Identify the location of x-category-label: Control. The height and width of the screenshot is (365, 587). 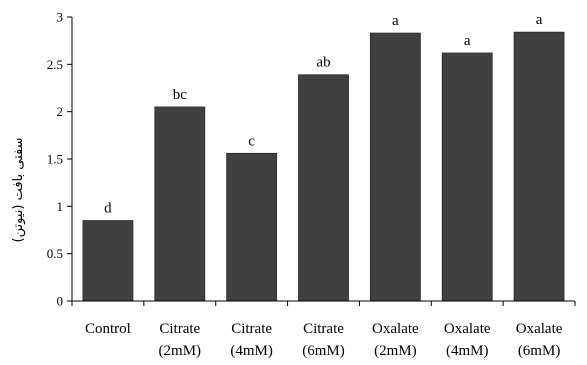
(108, 329).